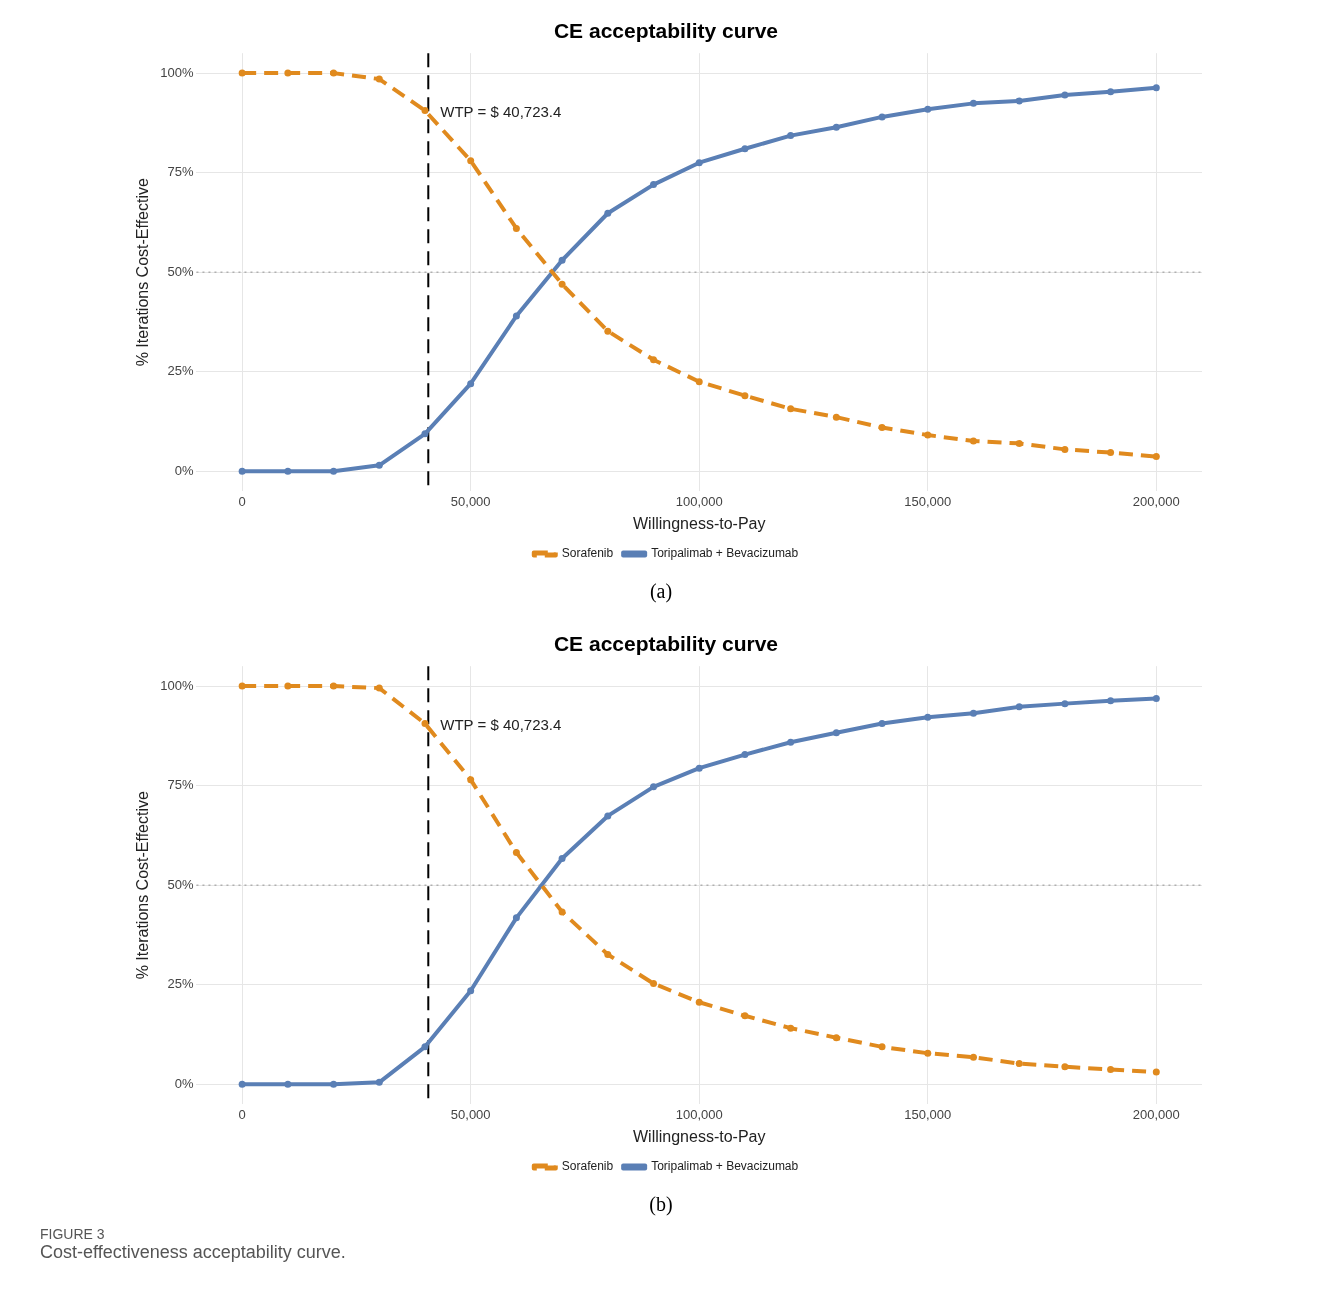  I want to click on caption: FIGURE 3, so click(73, 1234).